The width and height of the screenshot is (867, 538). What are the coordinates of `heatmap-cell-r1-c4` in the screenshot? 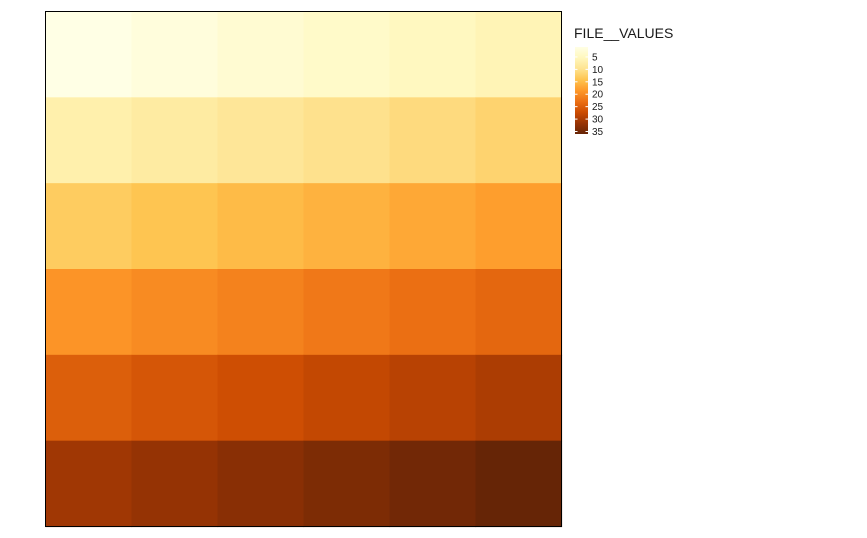 It's located at (347, 54).